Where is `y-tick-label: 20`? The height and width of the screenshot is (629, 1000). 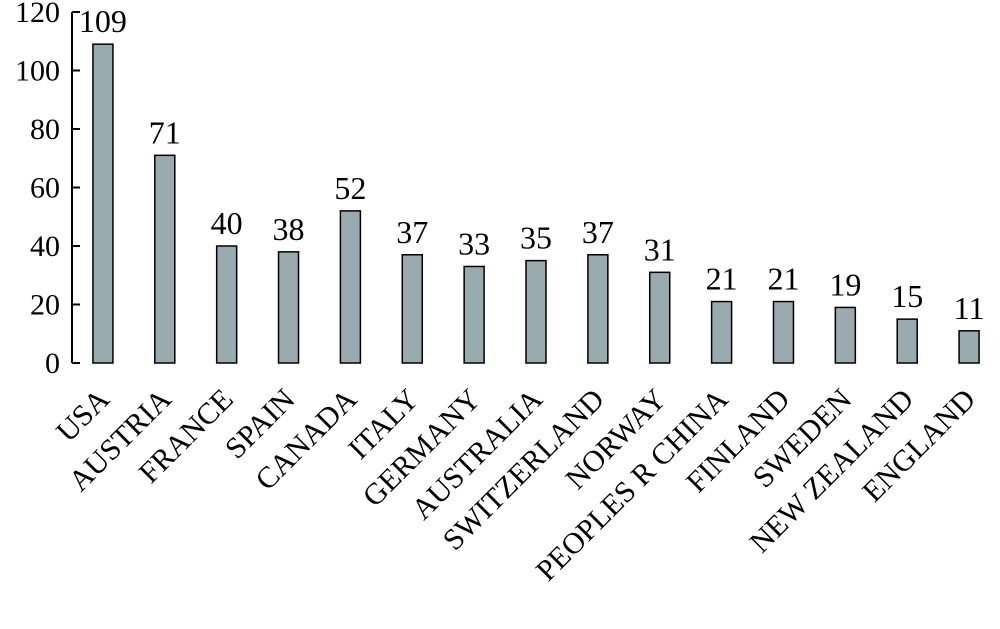
y-tick-label: 20 is located at coordinates (45, 305).